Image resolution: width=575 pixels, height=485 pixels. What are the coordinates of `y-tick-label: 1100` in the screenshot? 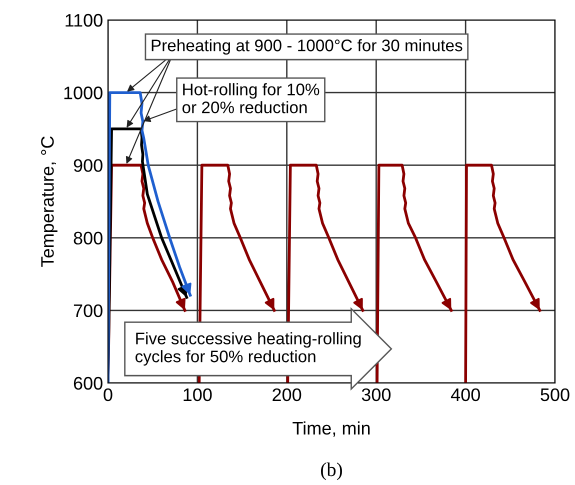 It's located at (84, 20).